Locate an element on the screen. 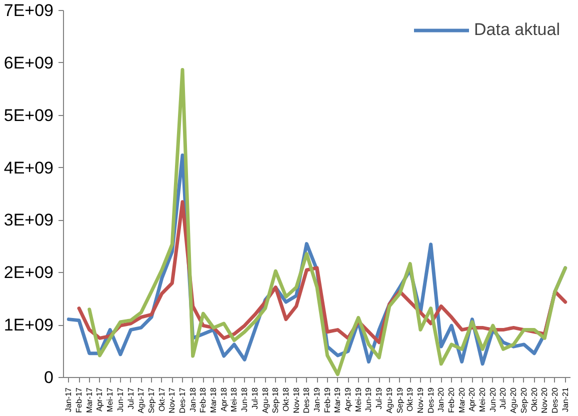  x-tick-label: Mar-17 is located at coordinates (89, 399).